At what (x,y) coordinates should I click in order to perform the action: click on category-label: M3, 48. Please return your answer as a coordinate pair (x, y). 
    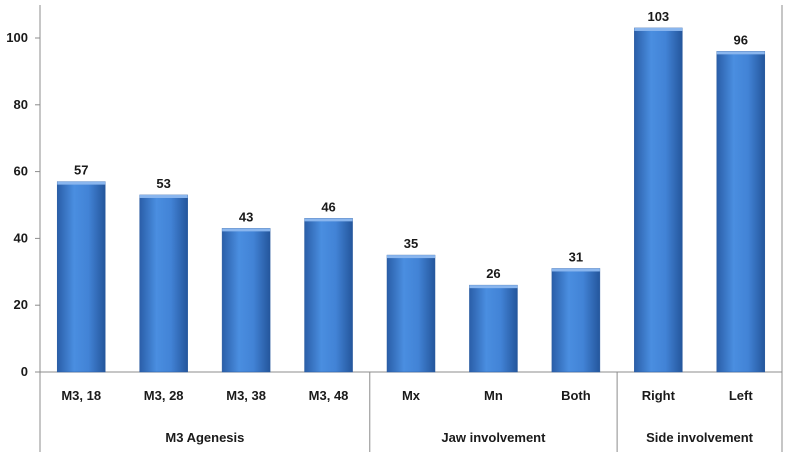
    Looking at the image, I should click on (329, 395).